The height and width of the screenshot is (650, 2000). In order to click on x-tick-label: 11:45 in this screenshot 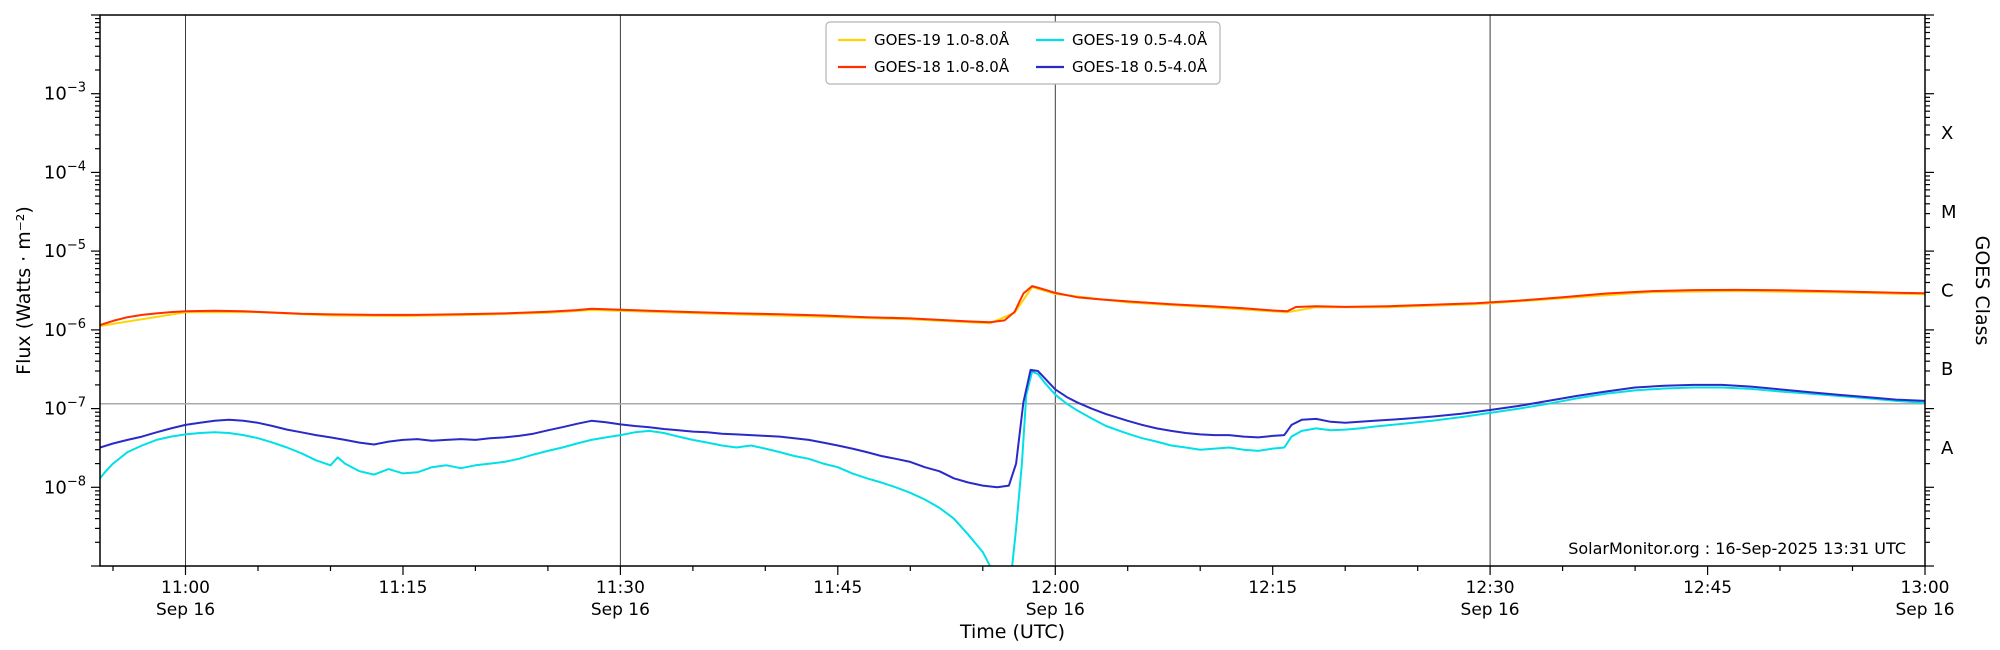, I will do `click(837, 588)`.